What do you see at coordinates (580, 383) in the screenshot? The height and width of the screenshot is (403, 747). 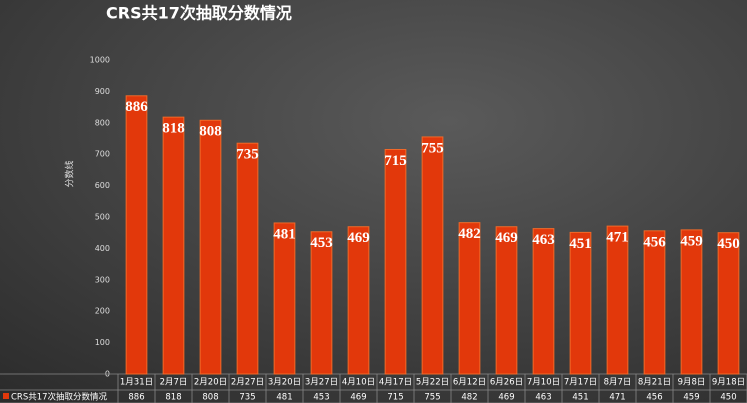 I see `x-tick-label: 7月17日` at bounding box center [580, 383].